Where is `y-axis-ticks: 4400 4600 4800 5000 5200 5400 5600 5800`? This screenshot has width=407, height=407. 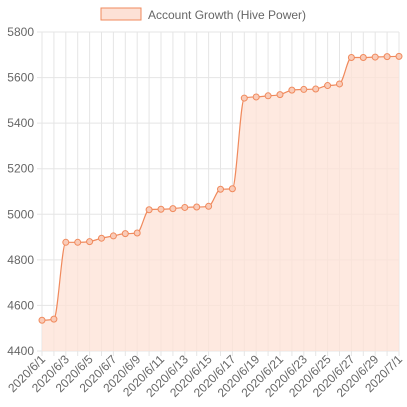
y-axis-ticks: 4400 4600 4800 5000 5200 5400 5600 5800 is located at coordinates (20, 191).